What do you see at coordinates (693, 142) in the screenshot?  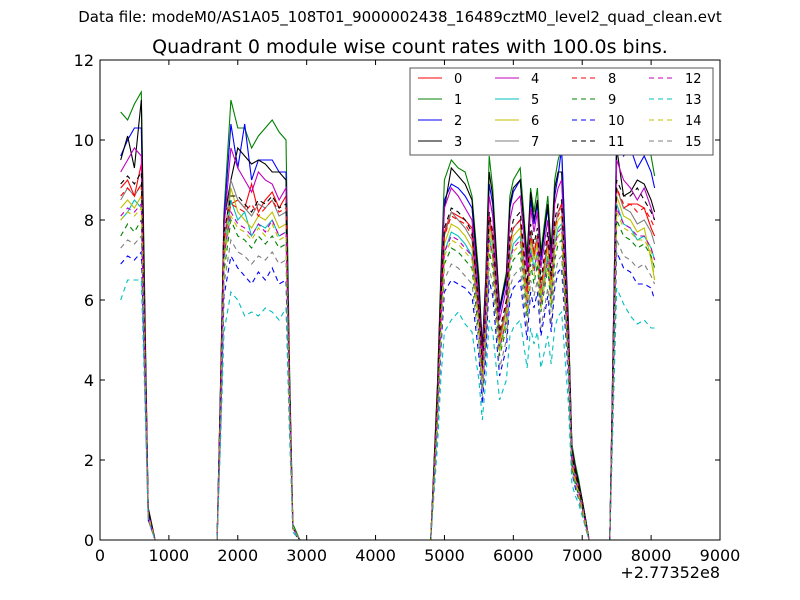 I see `legend-label-15: 15` at bounding box center [693, 142].